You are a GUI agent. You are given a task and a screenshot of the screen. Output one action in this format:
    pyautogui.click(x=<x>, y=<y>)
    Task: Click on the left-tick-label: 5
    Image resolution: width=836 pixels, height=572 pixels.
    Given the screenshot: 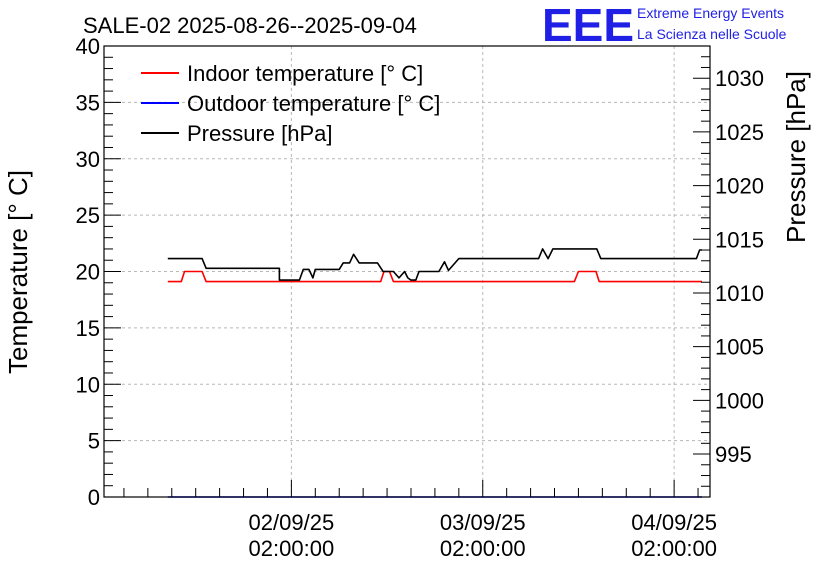 What is the action you would take?
    pyautogui.click(x=94, y=441)
    